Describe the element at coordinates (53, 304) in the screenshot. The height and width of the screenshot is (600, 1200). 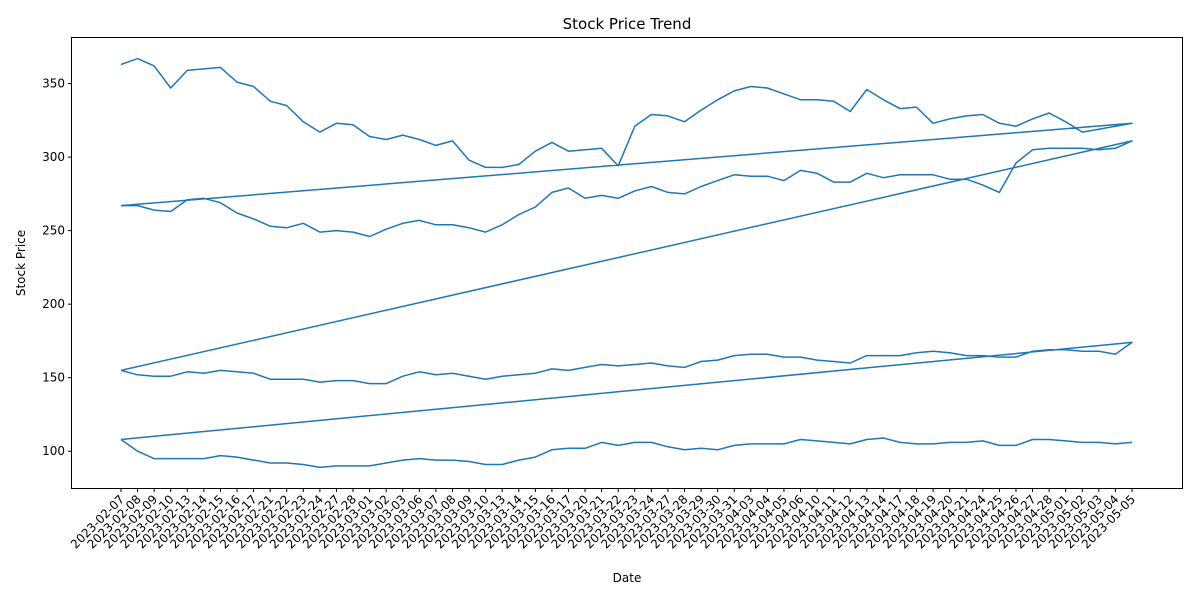
I see `y-tick-label: 200` at that location.